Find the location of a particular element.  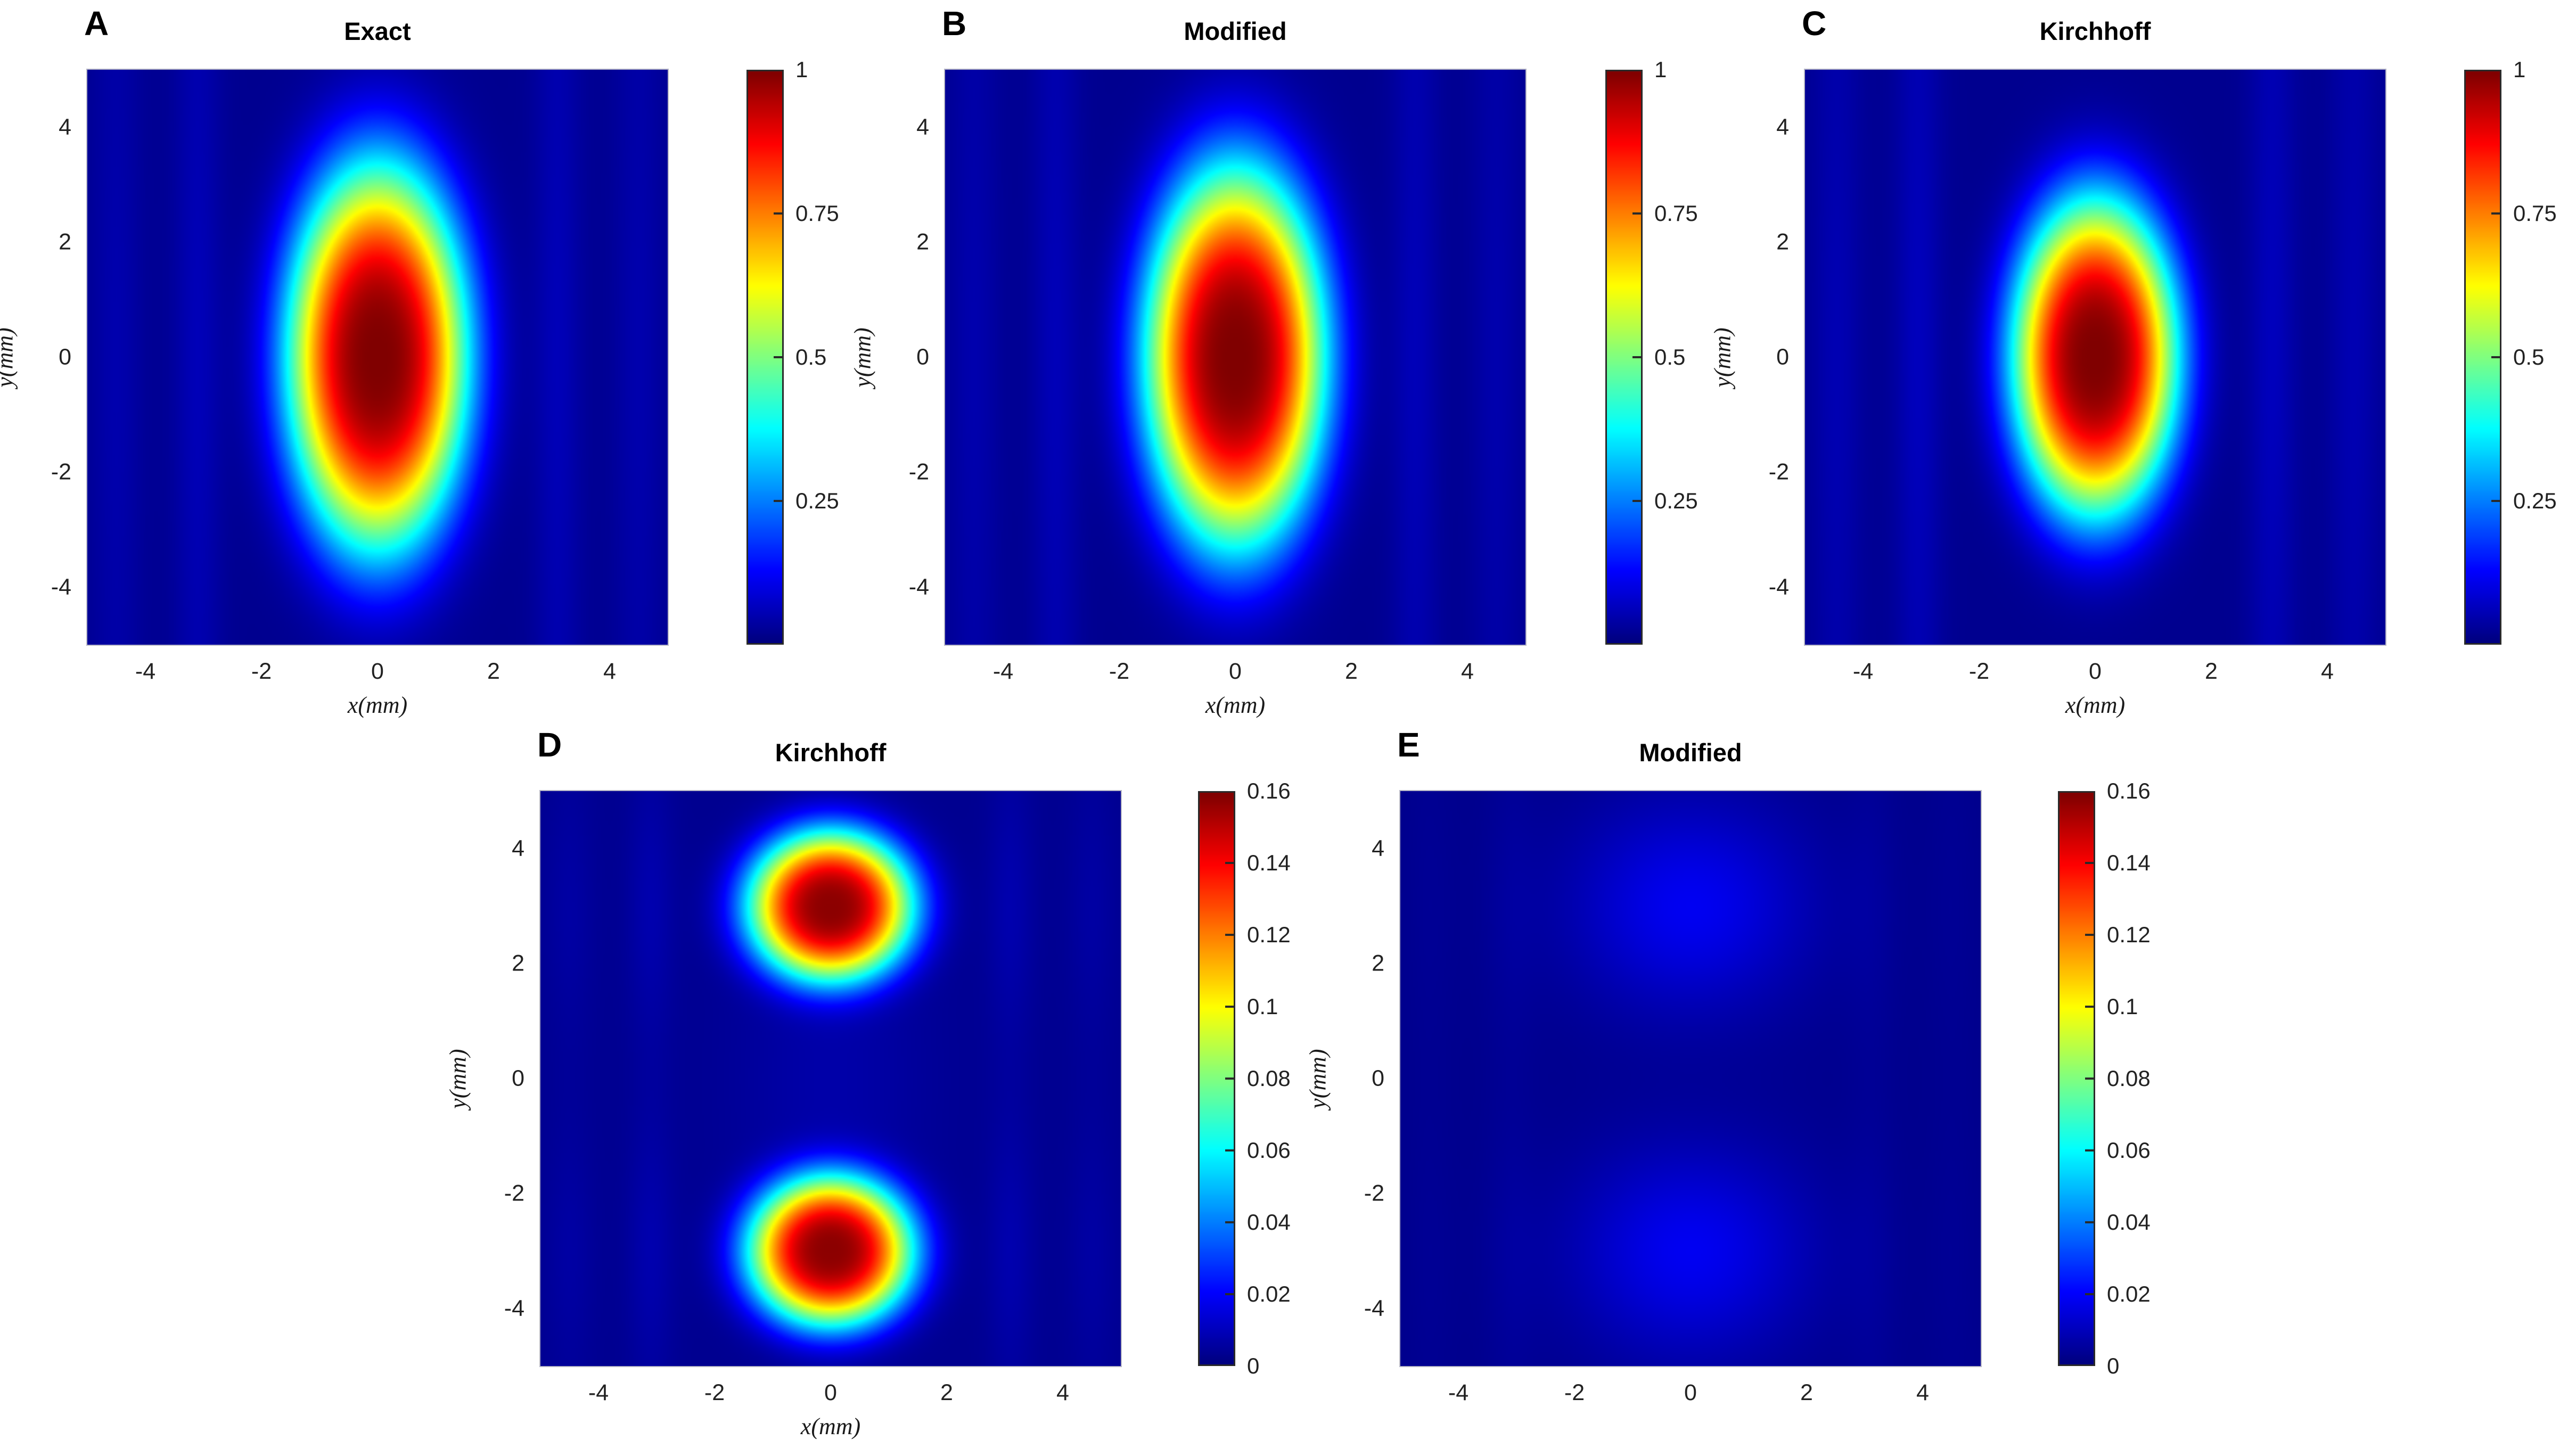

heatmap-C is located at coordinates (2095, 357).